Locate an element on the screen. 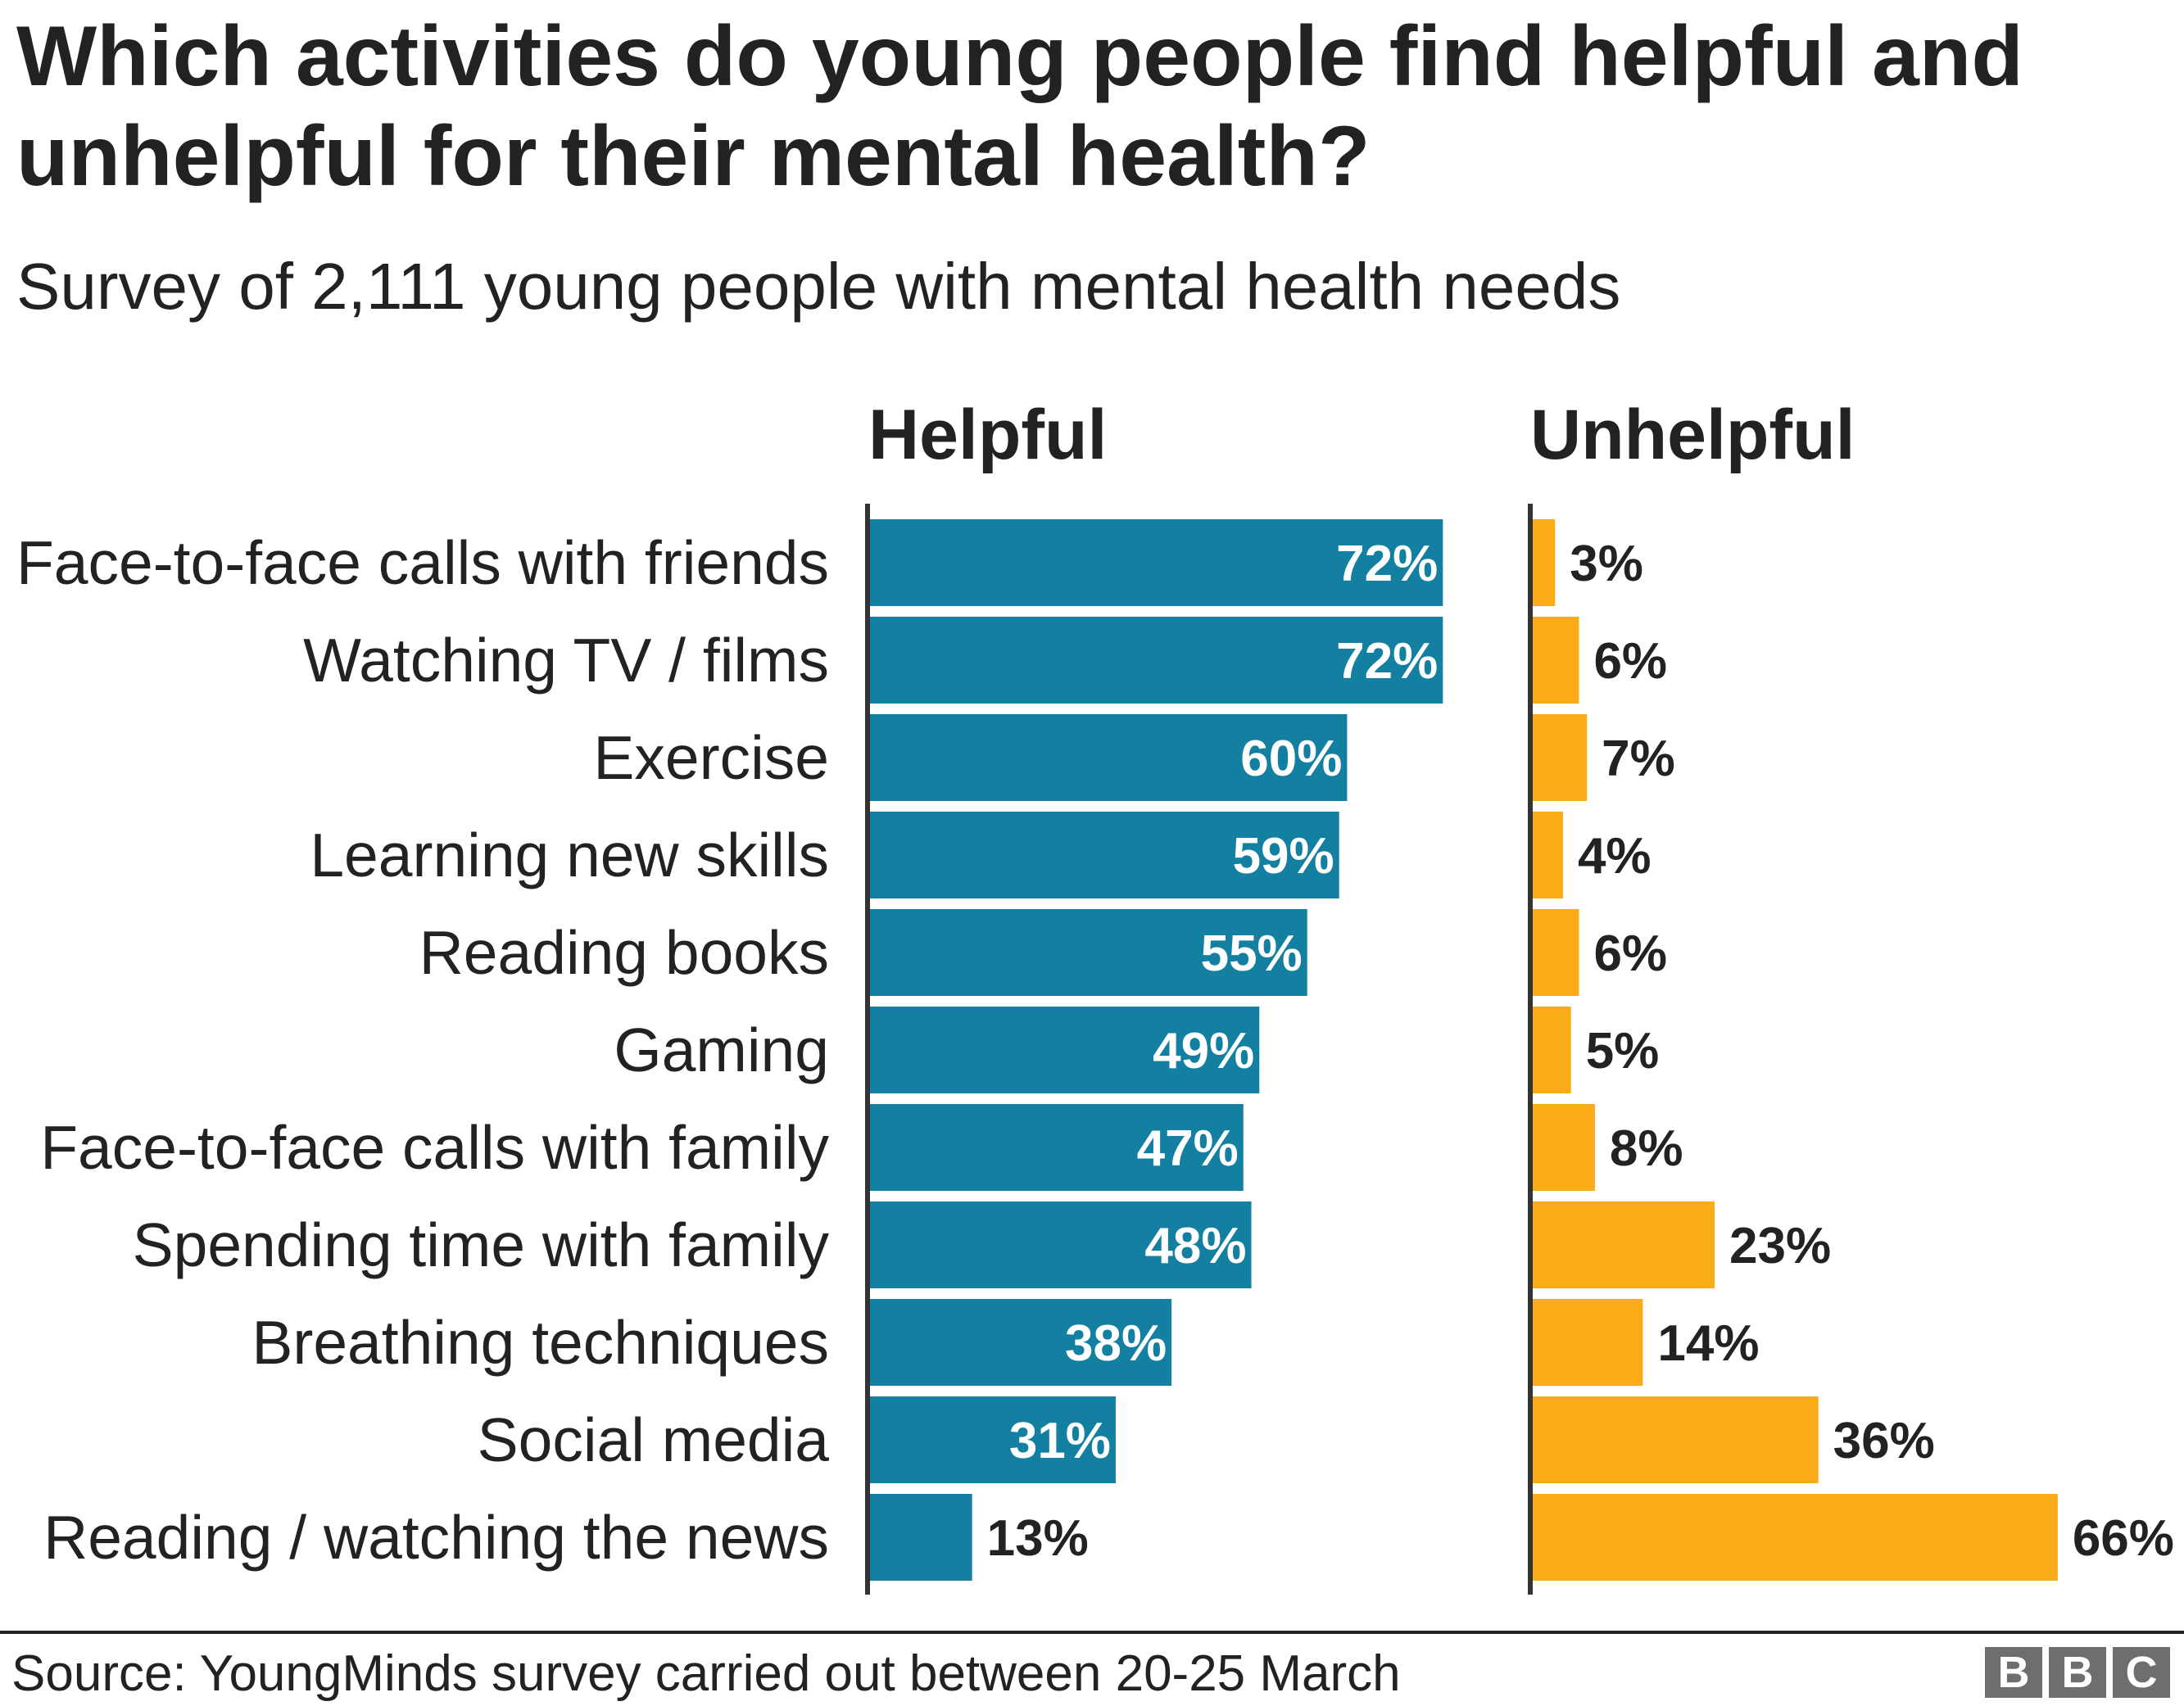 This screenshot has width=2184, height=1706. unhelpful-header: Unhelpful is located at coordinates (1692, 435).